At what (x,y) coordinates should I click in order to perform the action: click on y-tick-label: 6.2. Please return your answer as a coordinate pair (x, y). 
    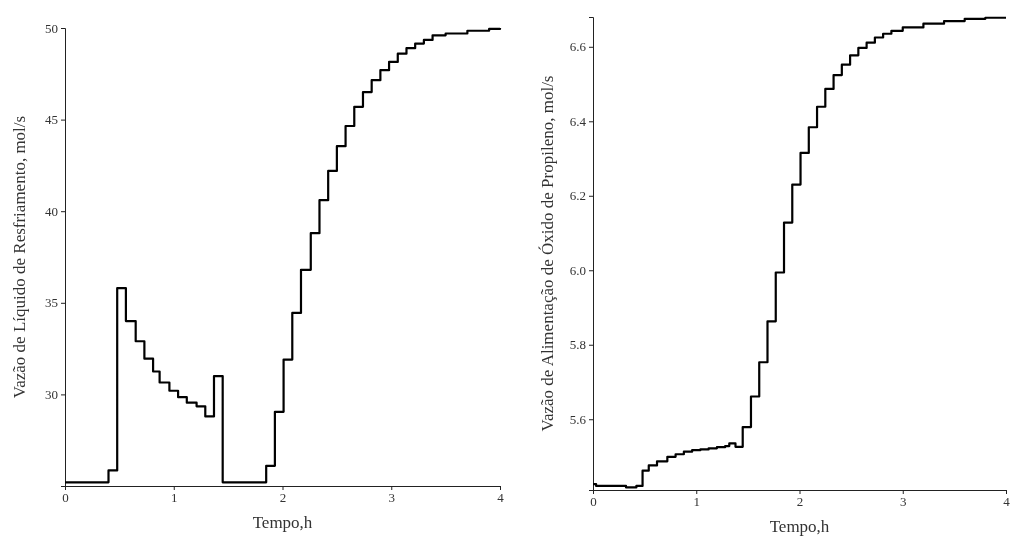
    Looking at the image, I should click on (577, 196).